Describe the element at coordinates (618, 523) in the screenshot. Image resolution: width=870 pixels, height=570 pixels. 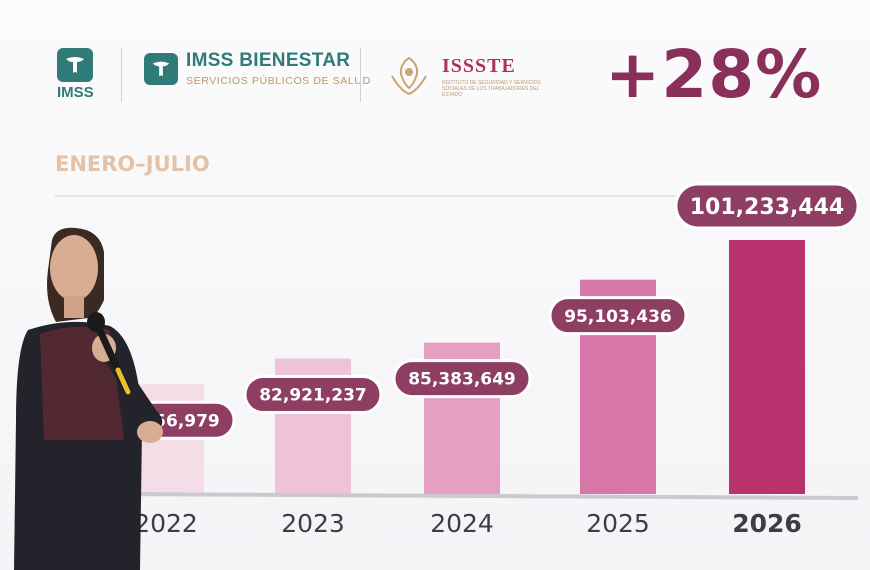
I see `tick-label-2025: 2025` at that location.